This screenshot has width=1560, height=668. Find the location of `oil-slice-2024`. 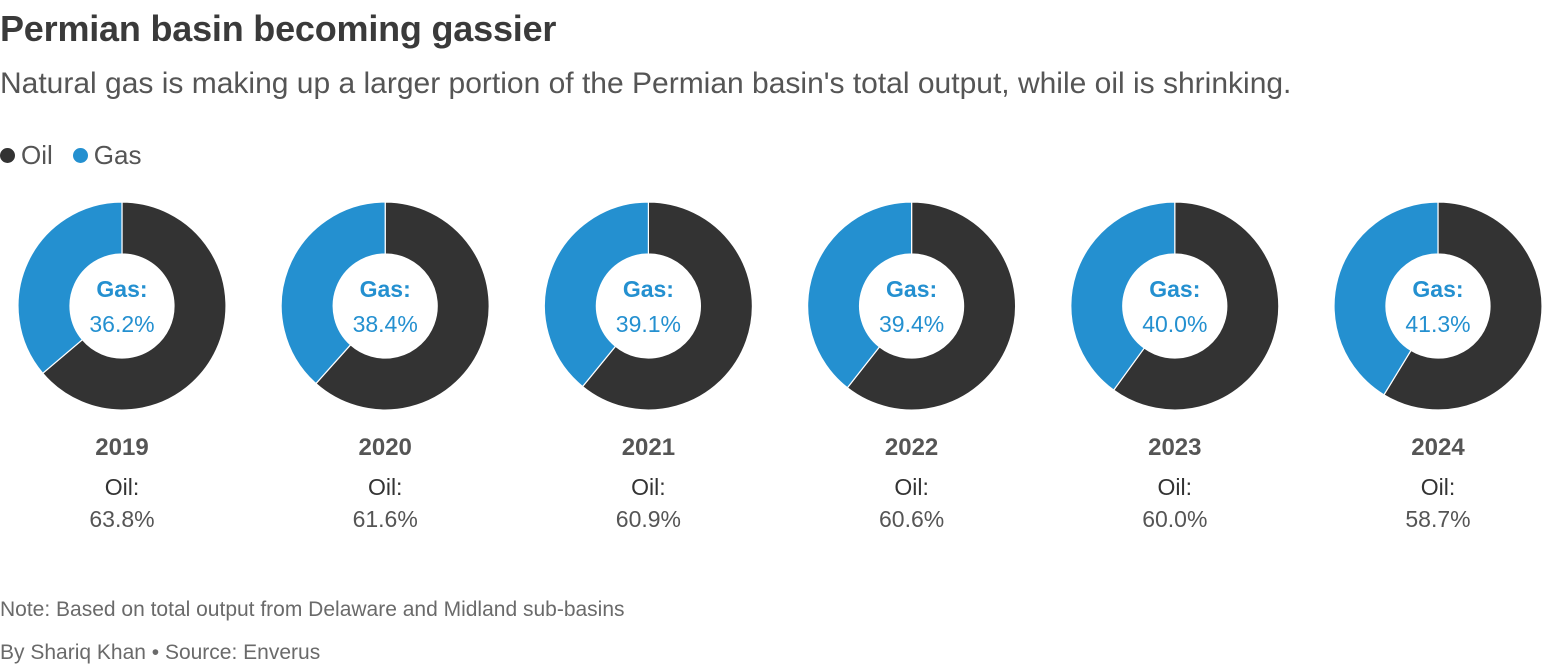

oil-slice-2024 is located at coordinates (1463, 306).